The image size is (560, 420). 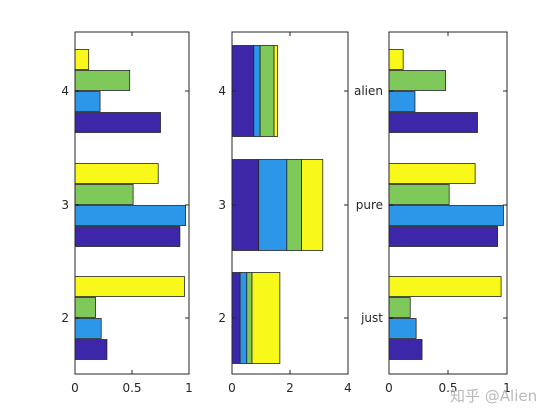 I want to click on xtick-label-p2-2: 4, so click(x=348, y=388).